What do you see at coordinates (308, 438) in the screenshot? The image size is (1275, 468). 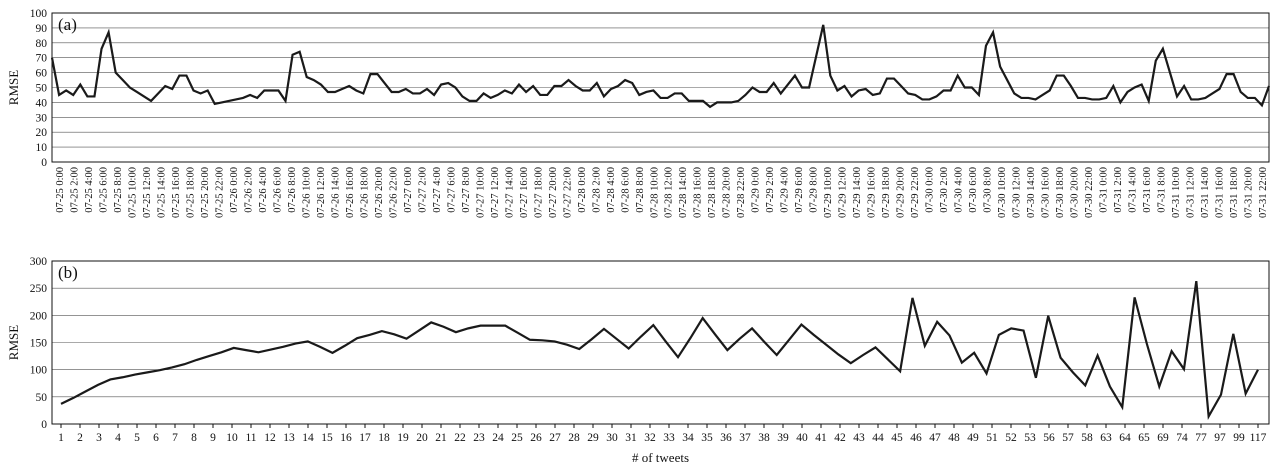 I see `x-tick-label-b: 14` at bounding box center [308, 438].